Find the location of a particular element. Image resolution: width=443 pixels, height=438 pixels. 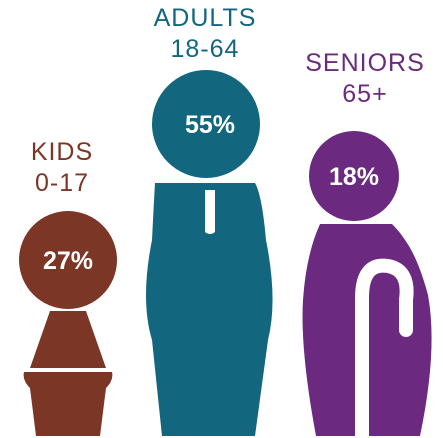

kids-percent-label: 27% is located at coordinates (68, 261).